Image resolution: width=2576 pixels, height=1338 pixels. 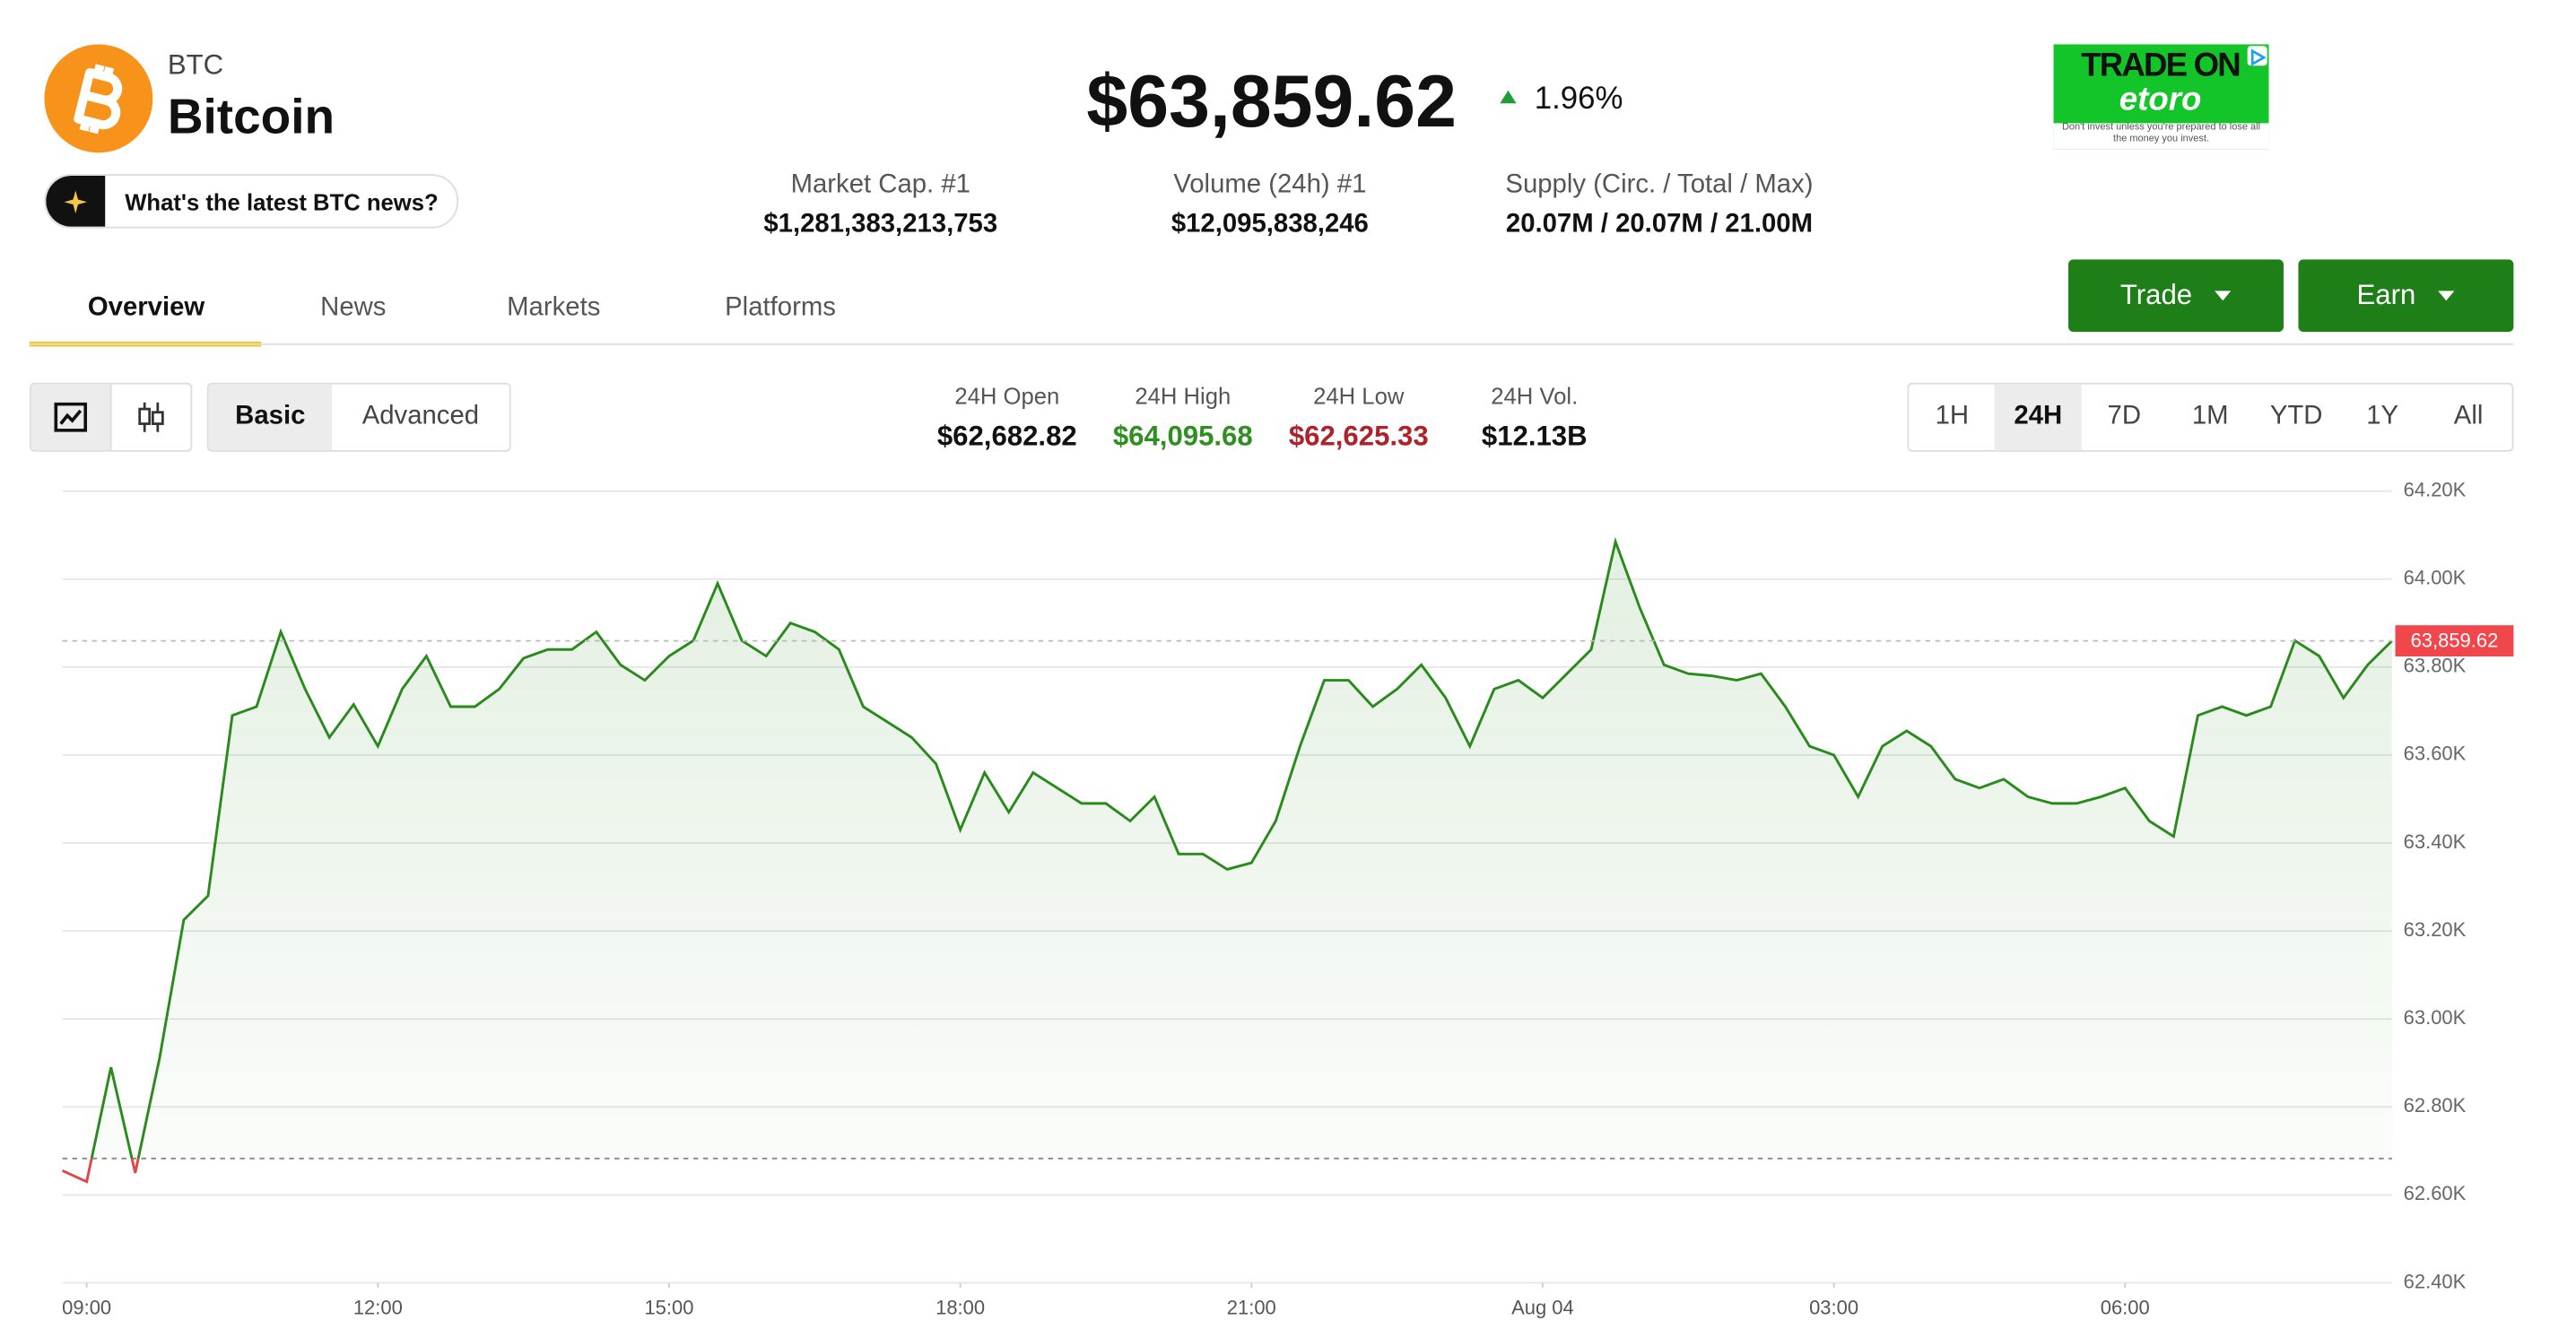 What do you see at coordinates (1534, 436) in the screenshot?
I see `ohlc-value: $12.13B` at bounding box center [1534, 436].